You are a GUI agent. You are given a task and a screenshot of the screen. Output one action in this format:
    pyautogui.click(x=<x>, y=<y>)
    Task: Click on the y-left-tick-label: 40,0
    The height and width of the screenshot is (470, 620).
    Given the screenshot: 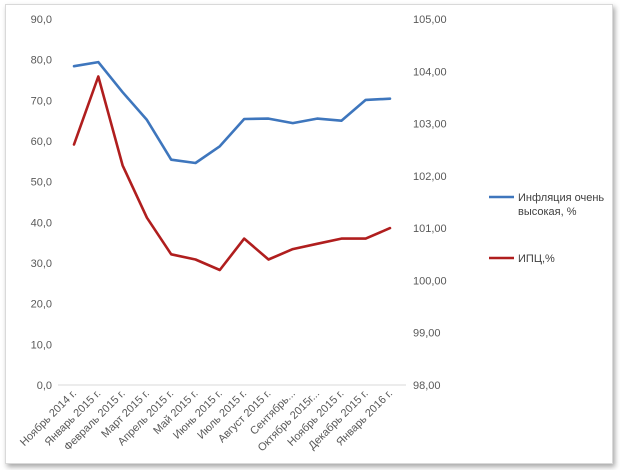 What is the action you would take?
    pyautogui.click(x=41, y=223)
    